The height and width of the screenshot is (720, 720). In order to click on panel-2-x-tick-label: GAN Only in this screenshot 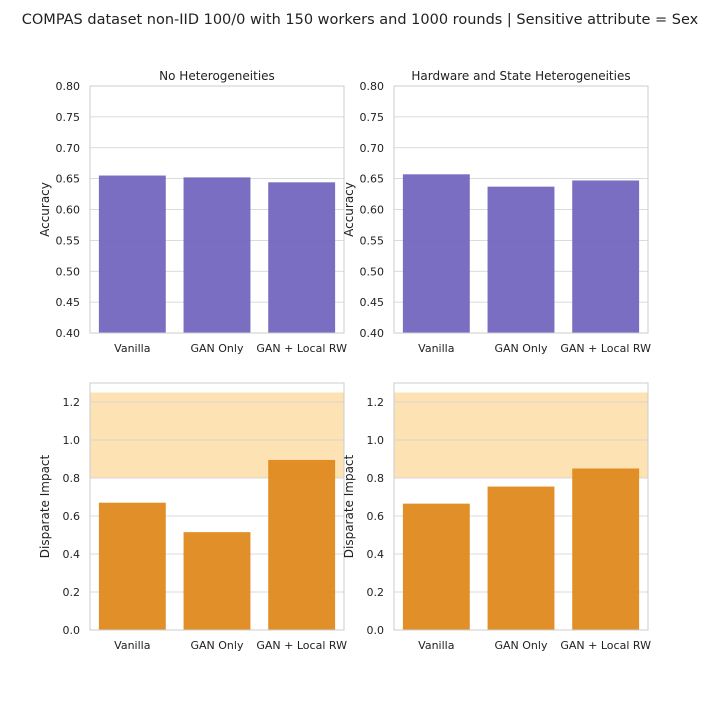, I will do `click(521, 348)`.